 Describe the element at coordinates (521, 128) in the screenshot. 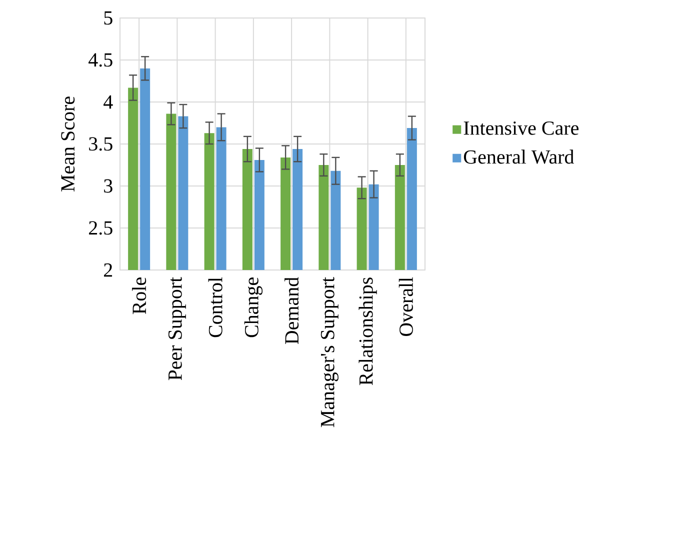

I see `legend-label: Intensive Care` at that location.